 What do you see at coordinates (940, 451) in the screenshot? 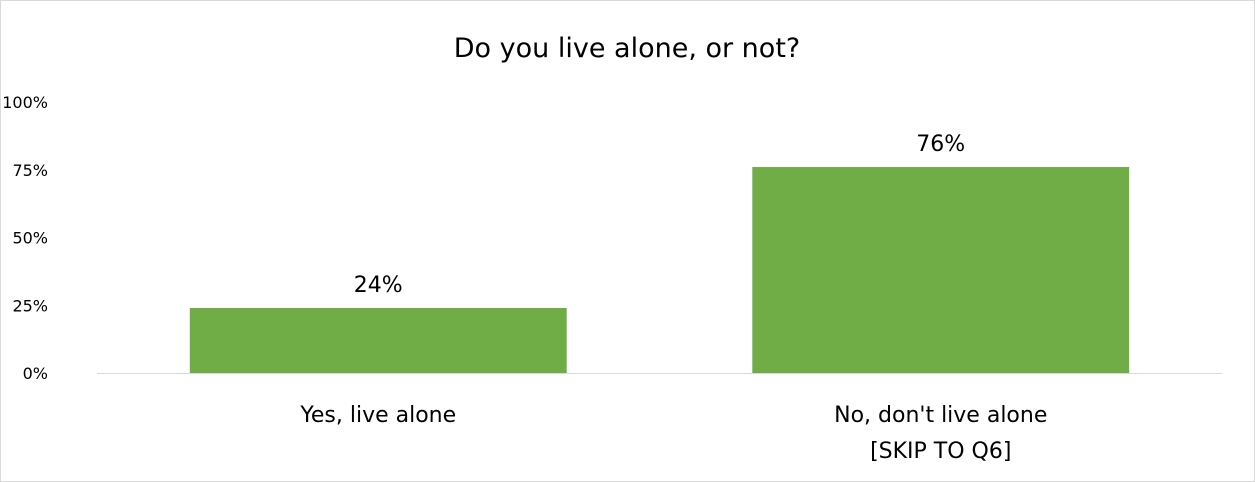
I see `x-category-label: [SKIP TO Q6]` at bounding box center [940, 451].